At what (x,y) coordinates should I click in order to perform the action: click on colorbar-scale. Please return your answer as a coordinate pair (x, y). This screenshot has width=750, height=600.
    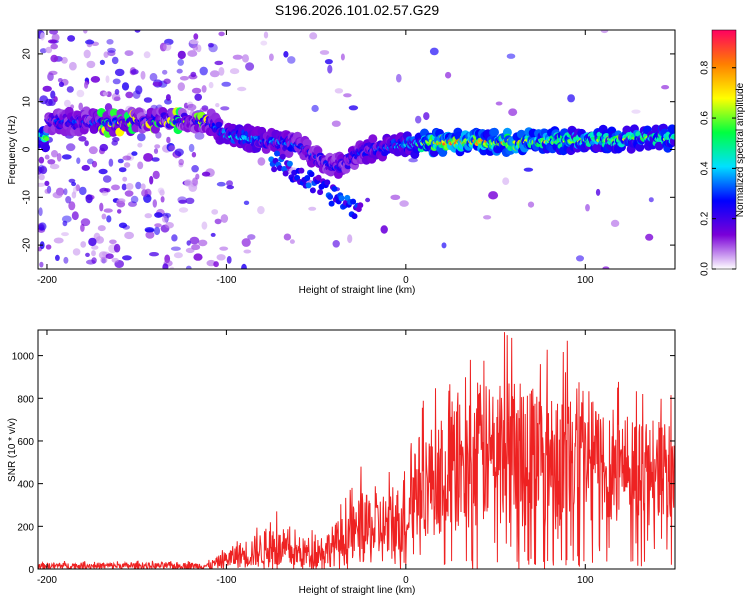
    Looking at the image, I should click on (724, 149).